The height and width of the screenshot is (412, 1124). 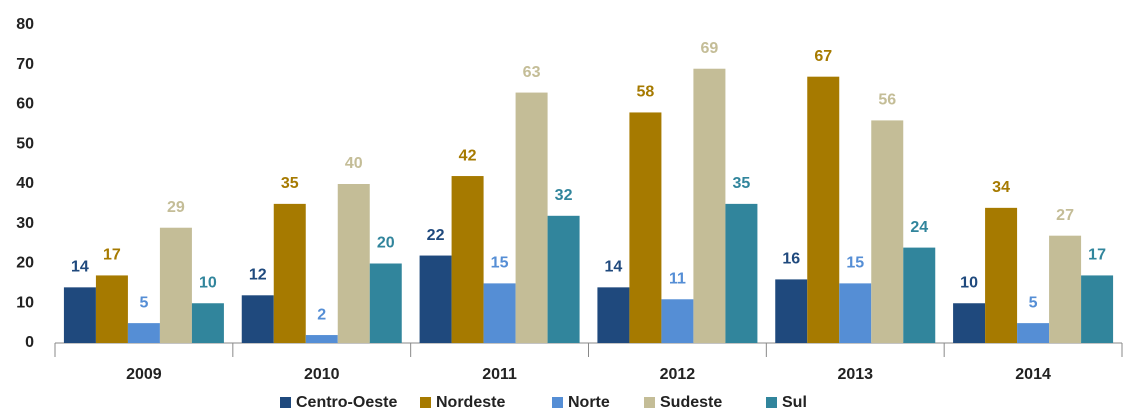 I want to click on y-tick-label: 20, so click(x=25, y=263).